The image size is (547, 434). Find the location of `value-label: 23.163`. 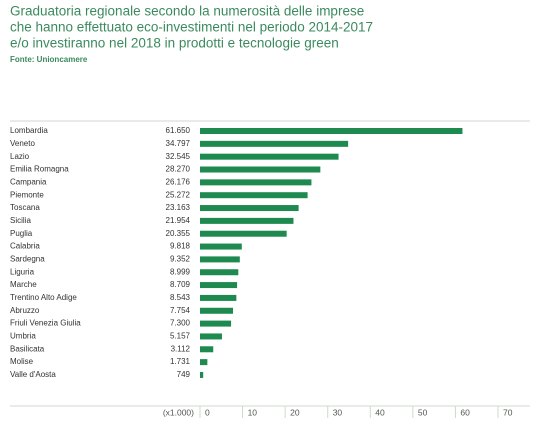

value-label: 23.163 is located at coordinates (178, 207).